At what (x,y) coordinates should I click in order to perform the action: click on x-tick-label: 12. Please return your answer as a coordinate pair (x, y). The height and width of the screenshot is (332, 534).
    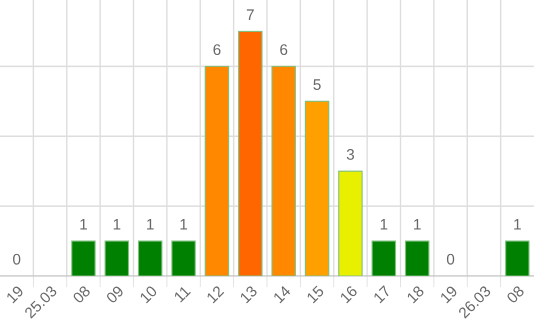
    Looking at the image, I should click on (215, 294).